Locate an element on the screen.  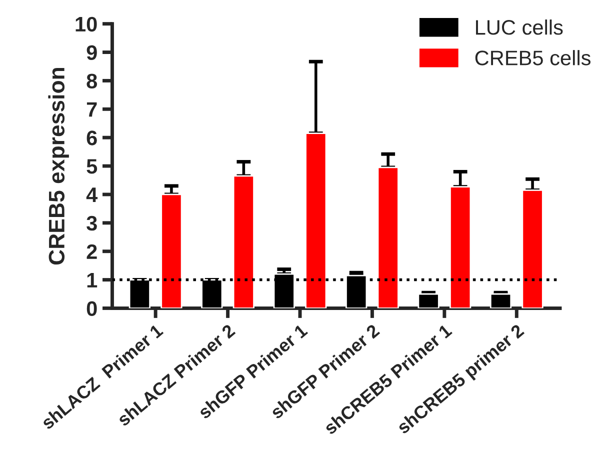
y-tick-label: 5 is located at coordinates (92, 166).